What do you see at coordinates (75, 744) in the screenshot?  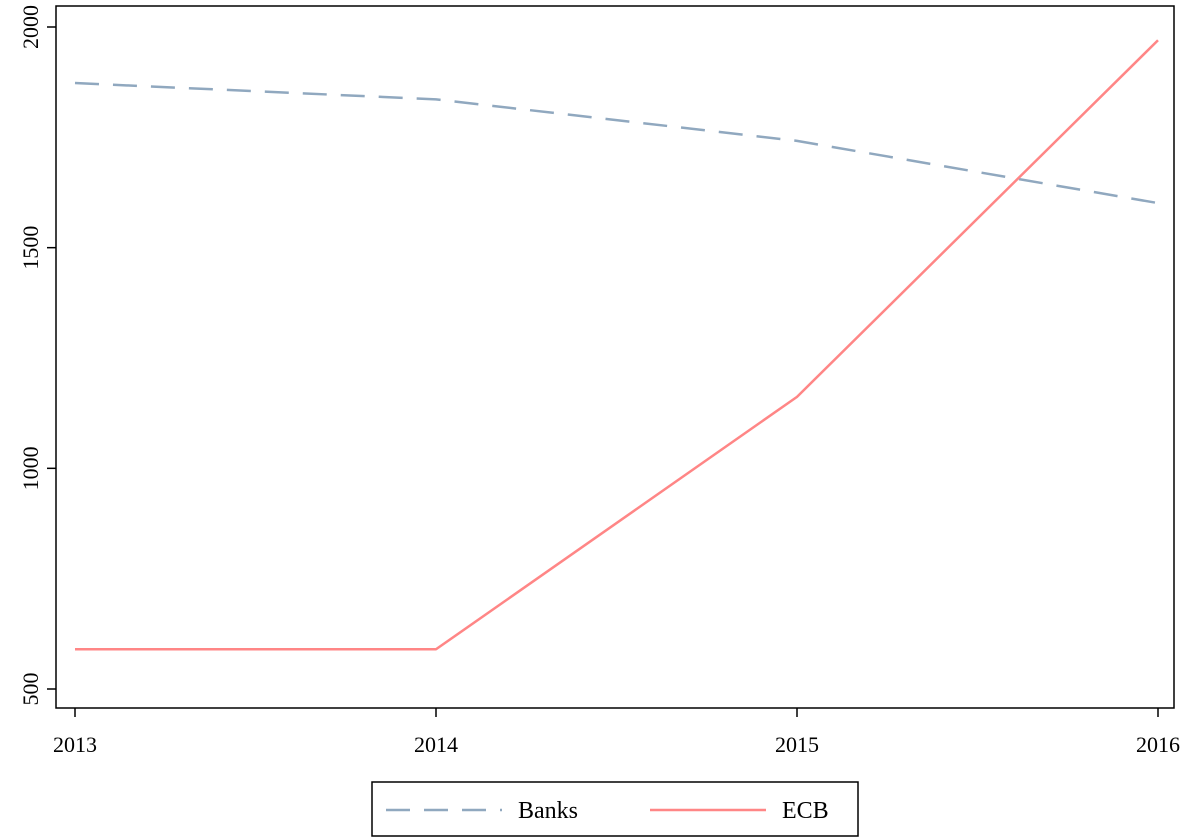 I see `x-tick-label: 2013` at bounding box center [75, 744].